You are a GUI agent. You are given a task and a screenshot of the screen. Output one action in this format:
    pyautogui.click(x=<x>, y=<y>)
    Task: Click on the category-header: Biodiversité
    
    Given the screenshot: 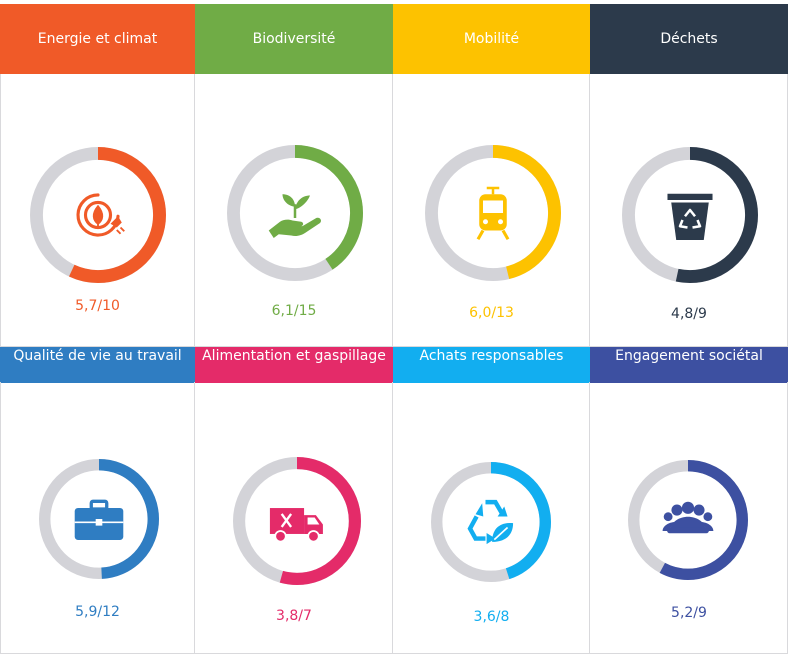 What is the action you would take?
    pyautogui.click(x=294, y=39)
    